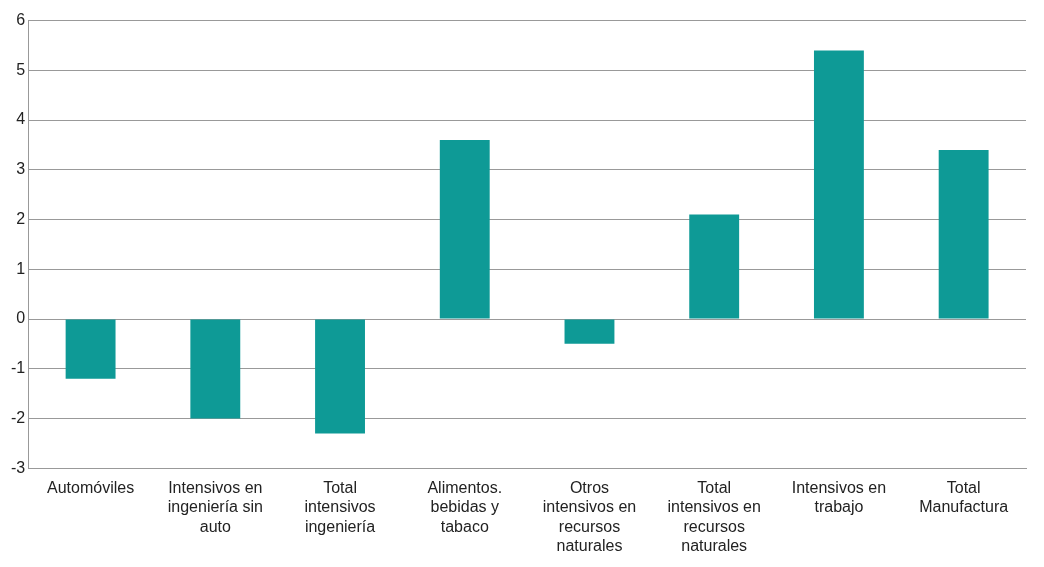  What do you see at coordinates (91, 488) in the screenshot?
I see `x-tick-label: Automóviles` at bounding box center [91, 488].